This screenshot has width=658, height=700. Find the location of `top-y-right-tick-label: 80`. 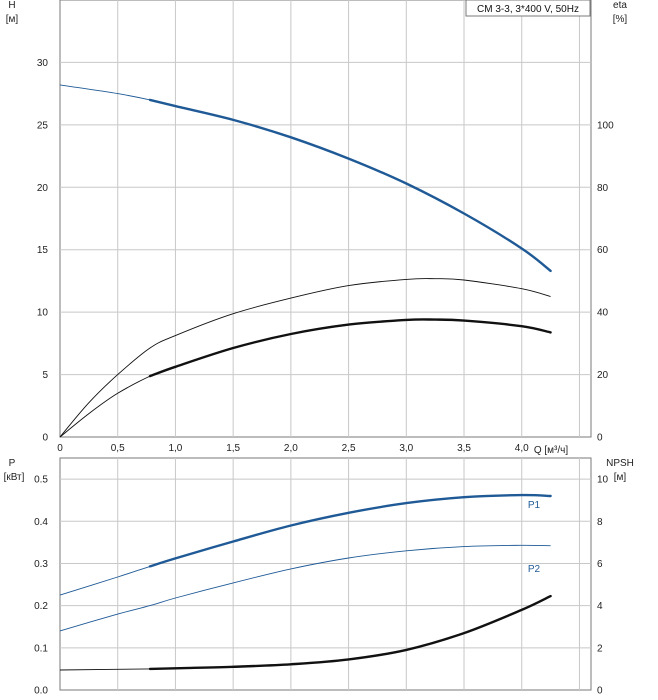

top-y-right-tick-label: 80 is located at coordinates (603, 188).